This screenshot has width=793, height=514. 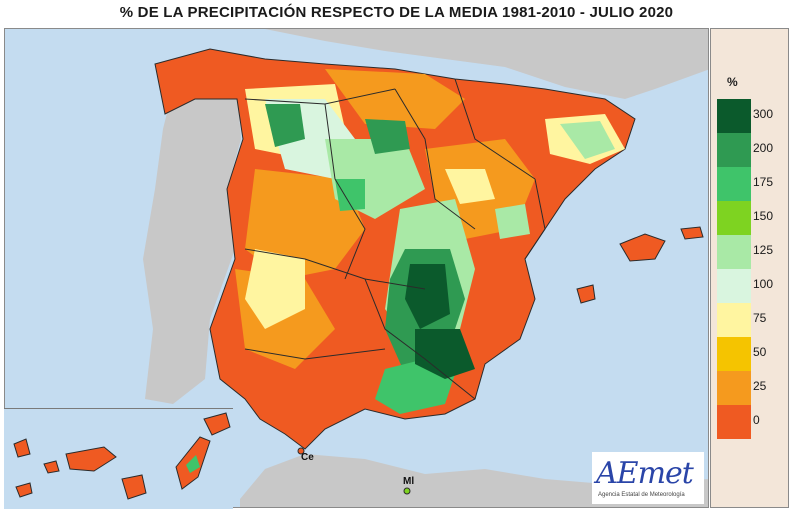 I want to click on legend: % 300 200 175 150 125 100 75 50 25 0, so click(x=749, y=268).